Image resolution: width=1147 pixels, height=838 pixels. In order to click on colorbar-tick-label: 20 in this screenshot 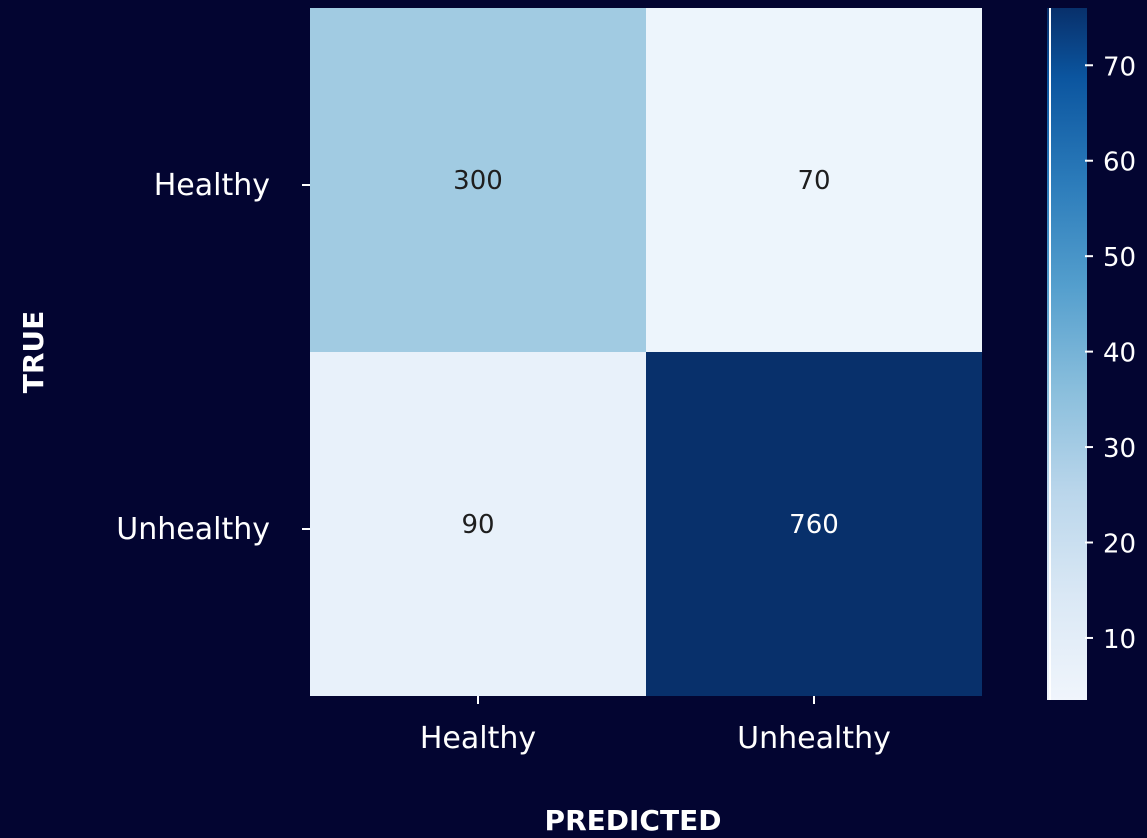, I will do `click(1119, 545)`.